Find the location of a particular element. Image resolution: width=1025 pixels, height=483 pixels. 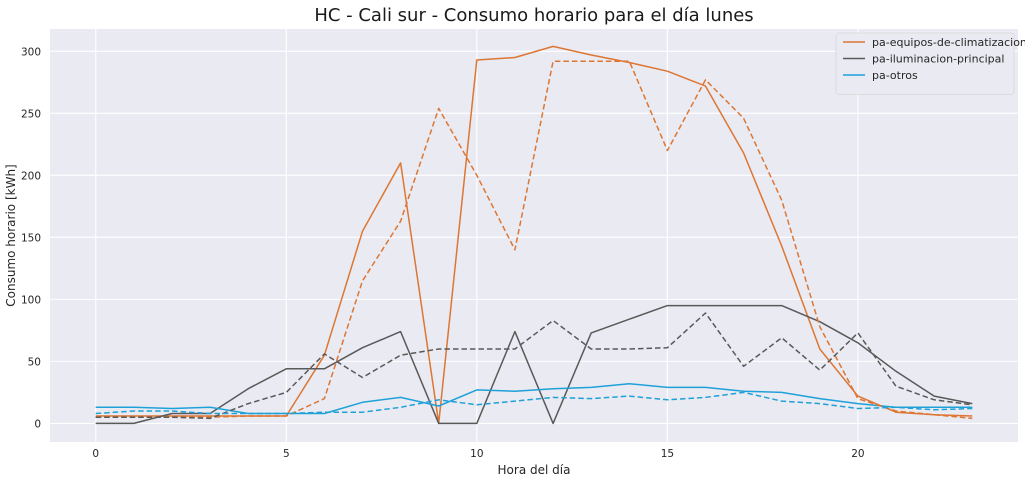

y-tick-label: 0 is located at coordinates (37, 424).